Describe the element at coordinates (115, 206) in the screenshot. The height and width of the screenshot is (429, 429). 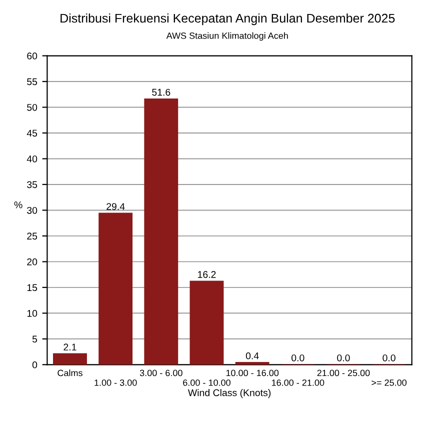
I see `data-label: 29.4` at that location.